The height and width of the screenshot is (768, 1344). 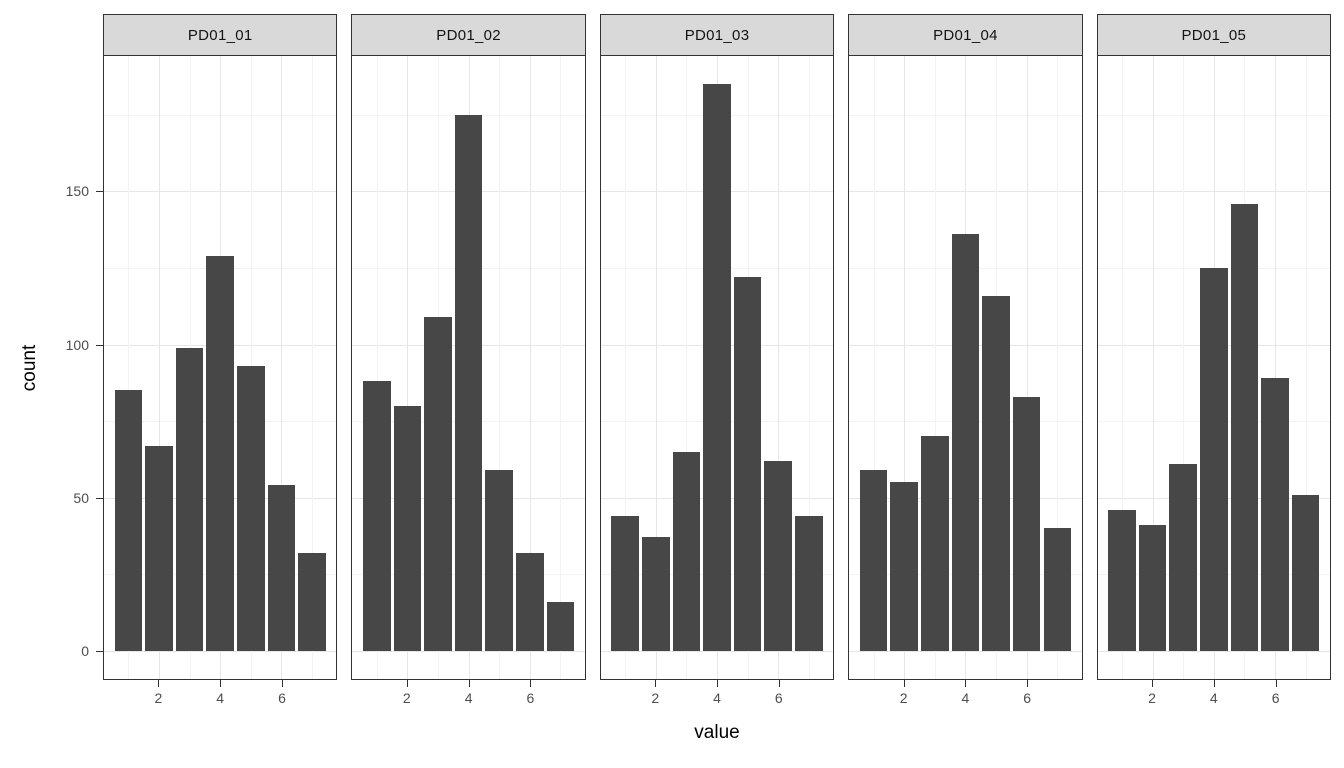 What do you see at coordinates (77, 344) in the screenshot?
I see `y-axis-tick-label: 100` at bounding box center [77, 344].